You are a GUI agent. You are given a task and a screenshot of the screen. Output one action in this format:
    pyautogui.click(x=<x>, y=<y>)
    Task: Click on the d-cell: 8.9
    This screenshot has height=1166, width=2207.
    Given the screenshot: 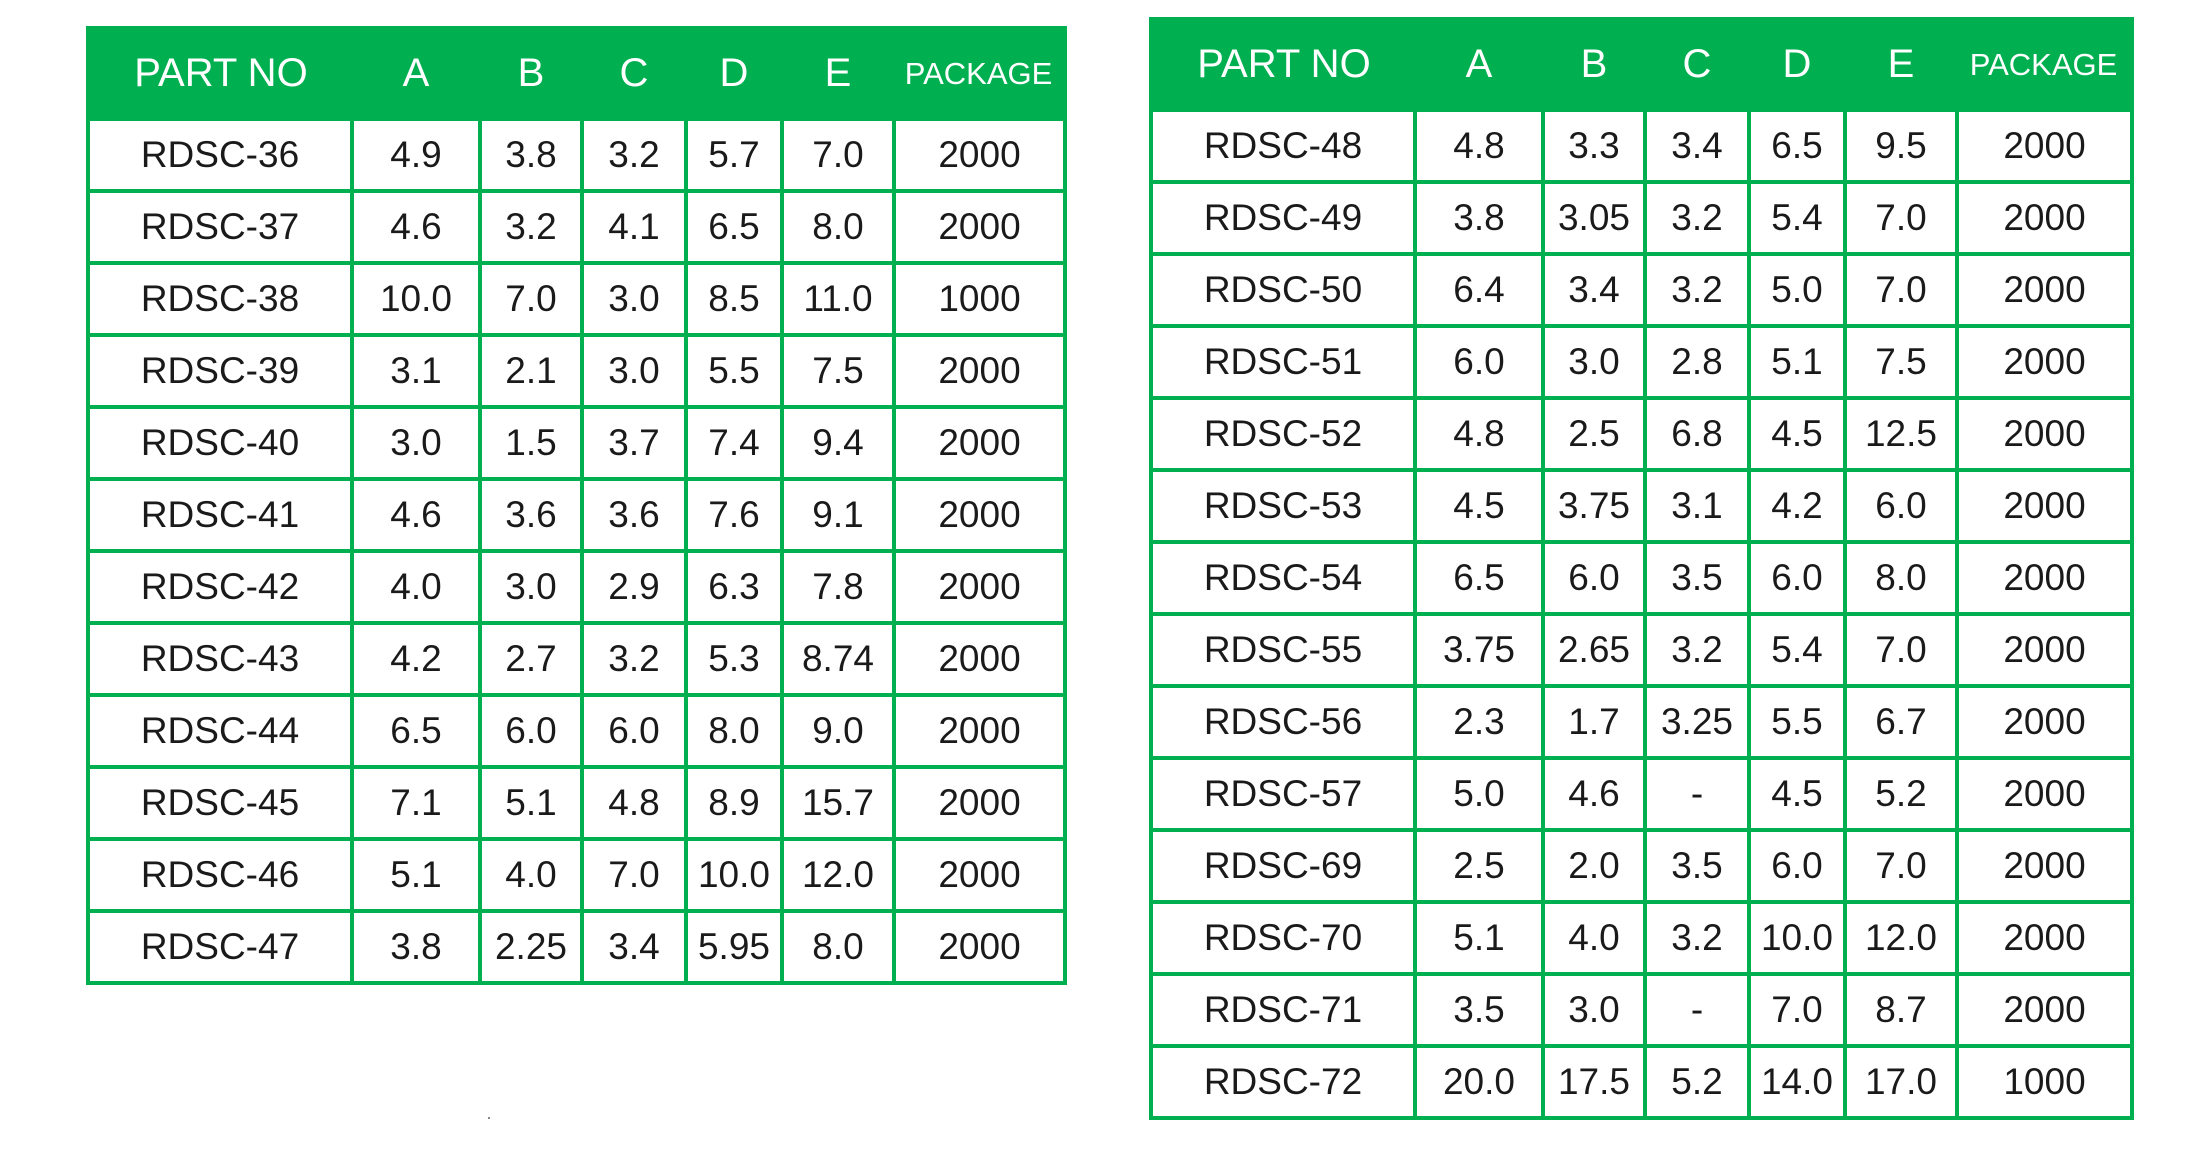 What is the action you would take?
    pyautogui.click(x=734, y=803)
    